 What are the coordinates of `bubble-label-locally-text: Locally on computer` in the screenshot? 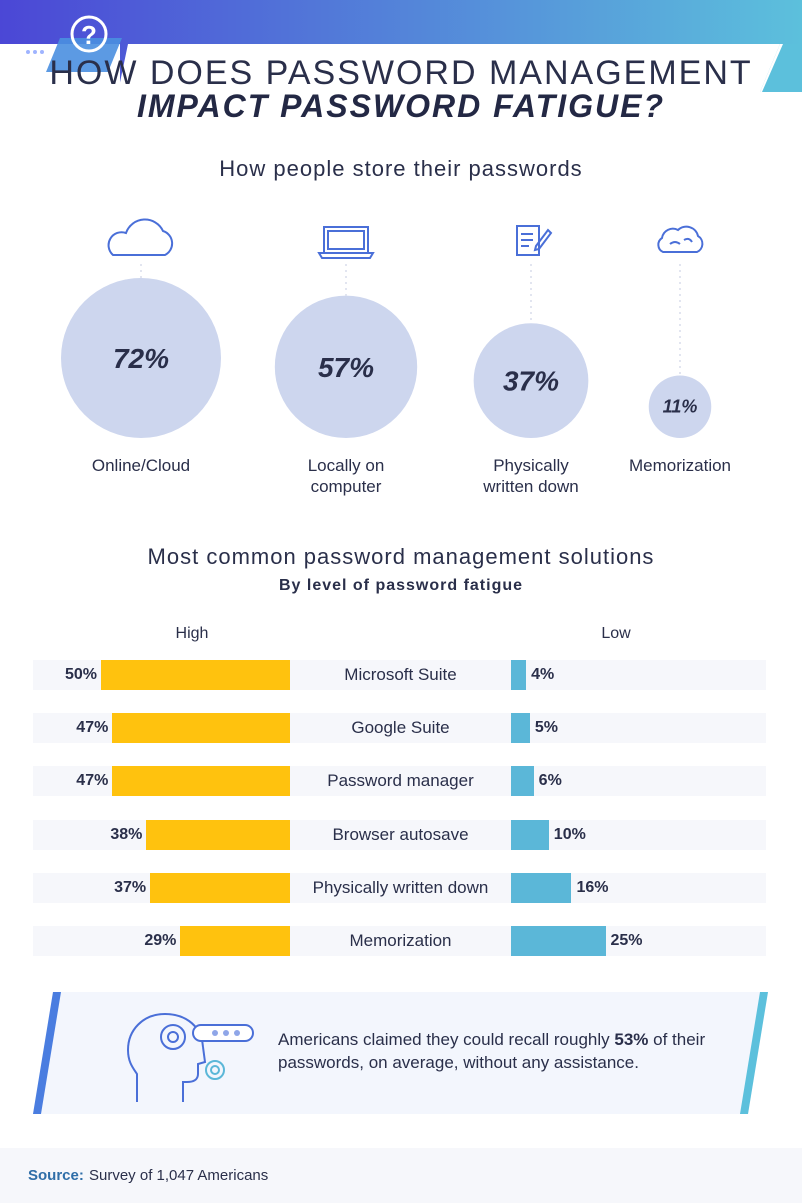 It's located at (346, 476).